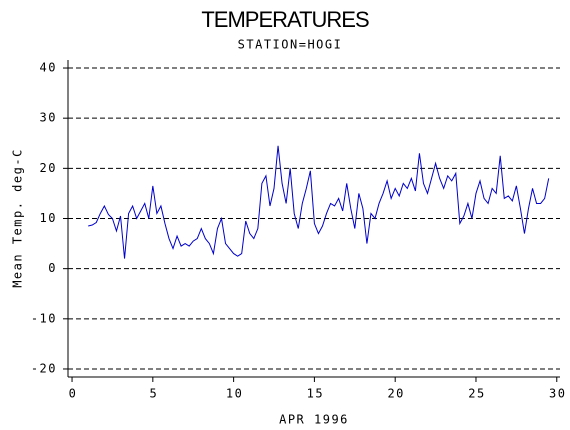  I want to click on y-tick-label: 20, so click(48, 168).